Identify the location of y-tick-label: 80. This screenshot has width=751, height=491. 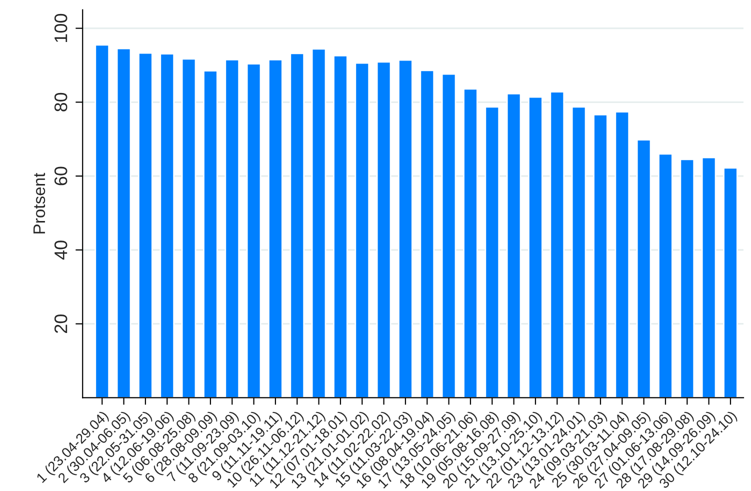
(61, 102).